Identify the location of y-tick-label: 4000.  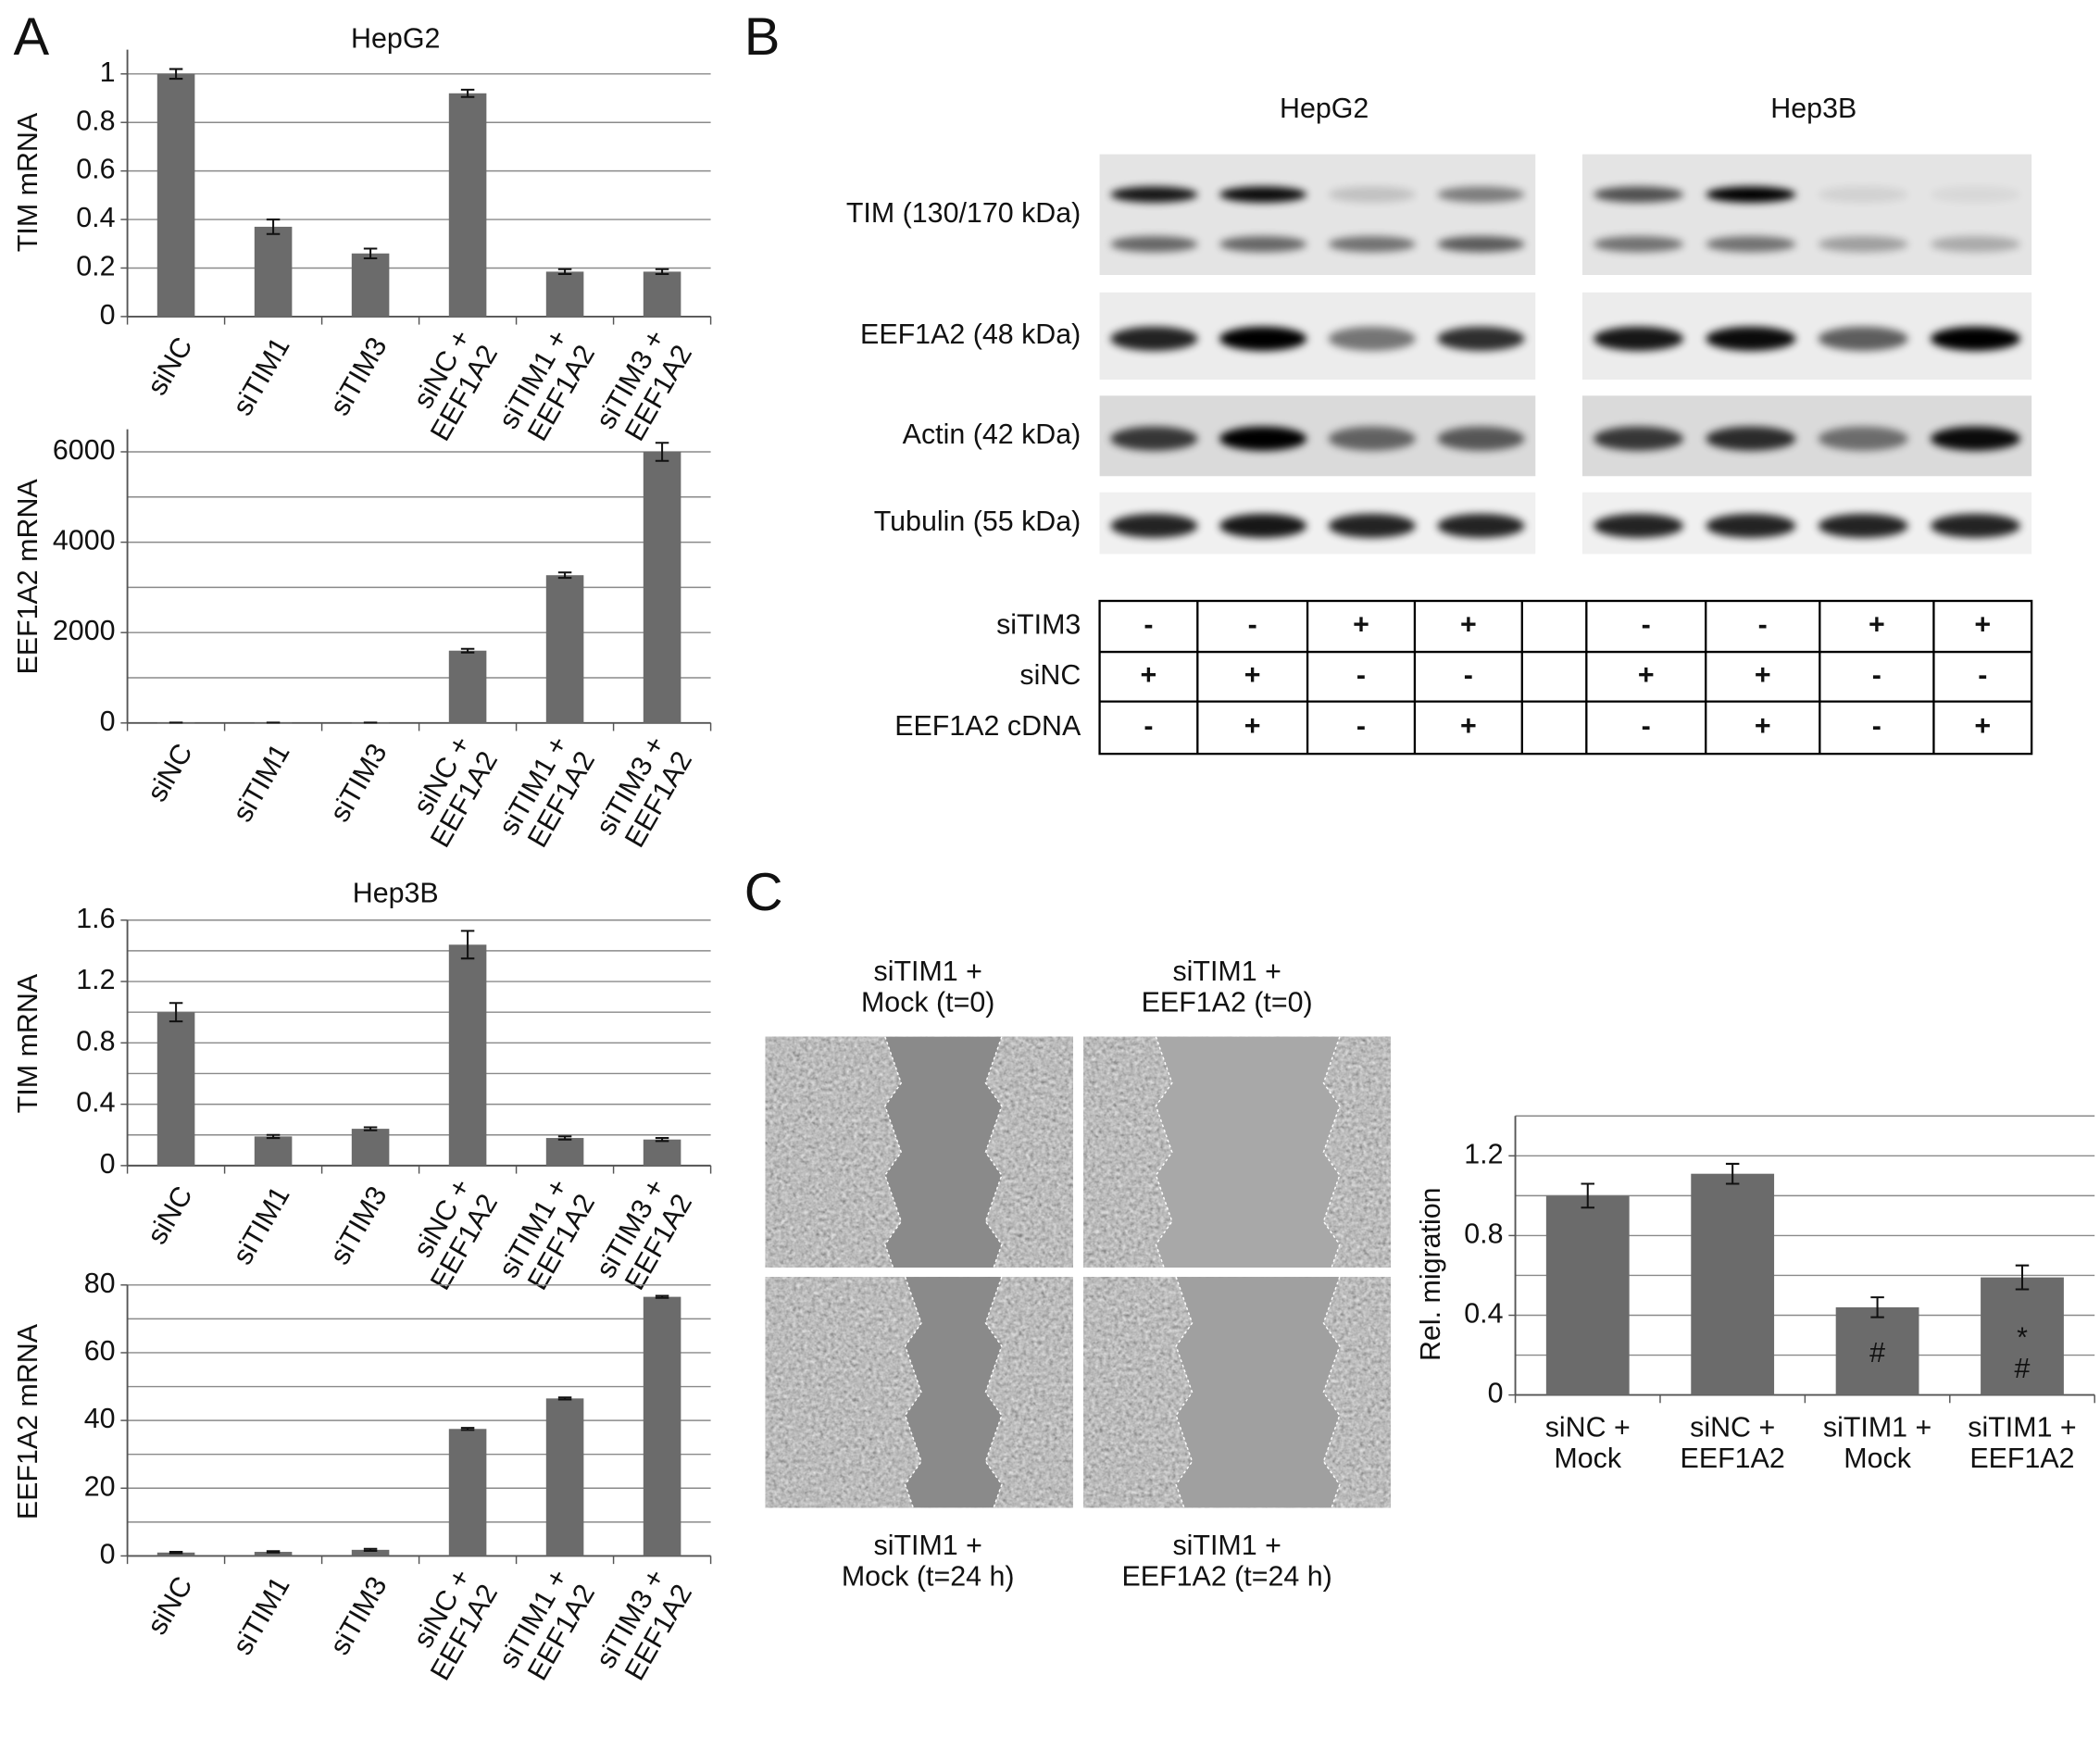
(84, 540).